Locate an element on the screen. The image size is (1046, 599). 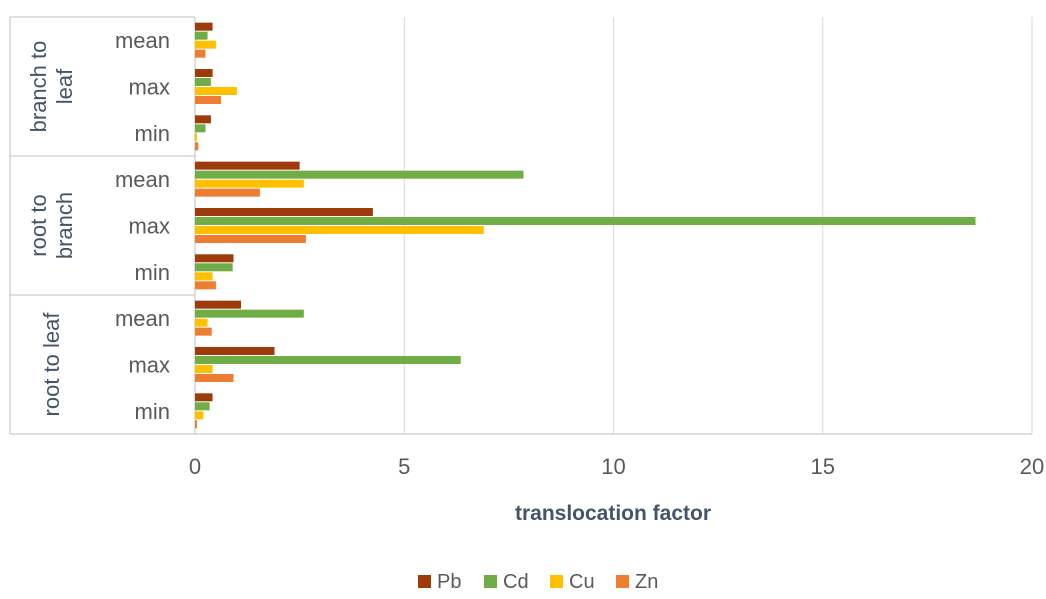
legend-swatch-zn is located at coordinates (622, 581).